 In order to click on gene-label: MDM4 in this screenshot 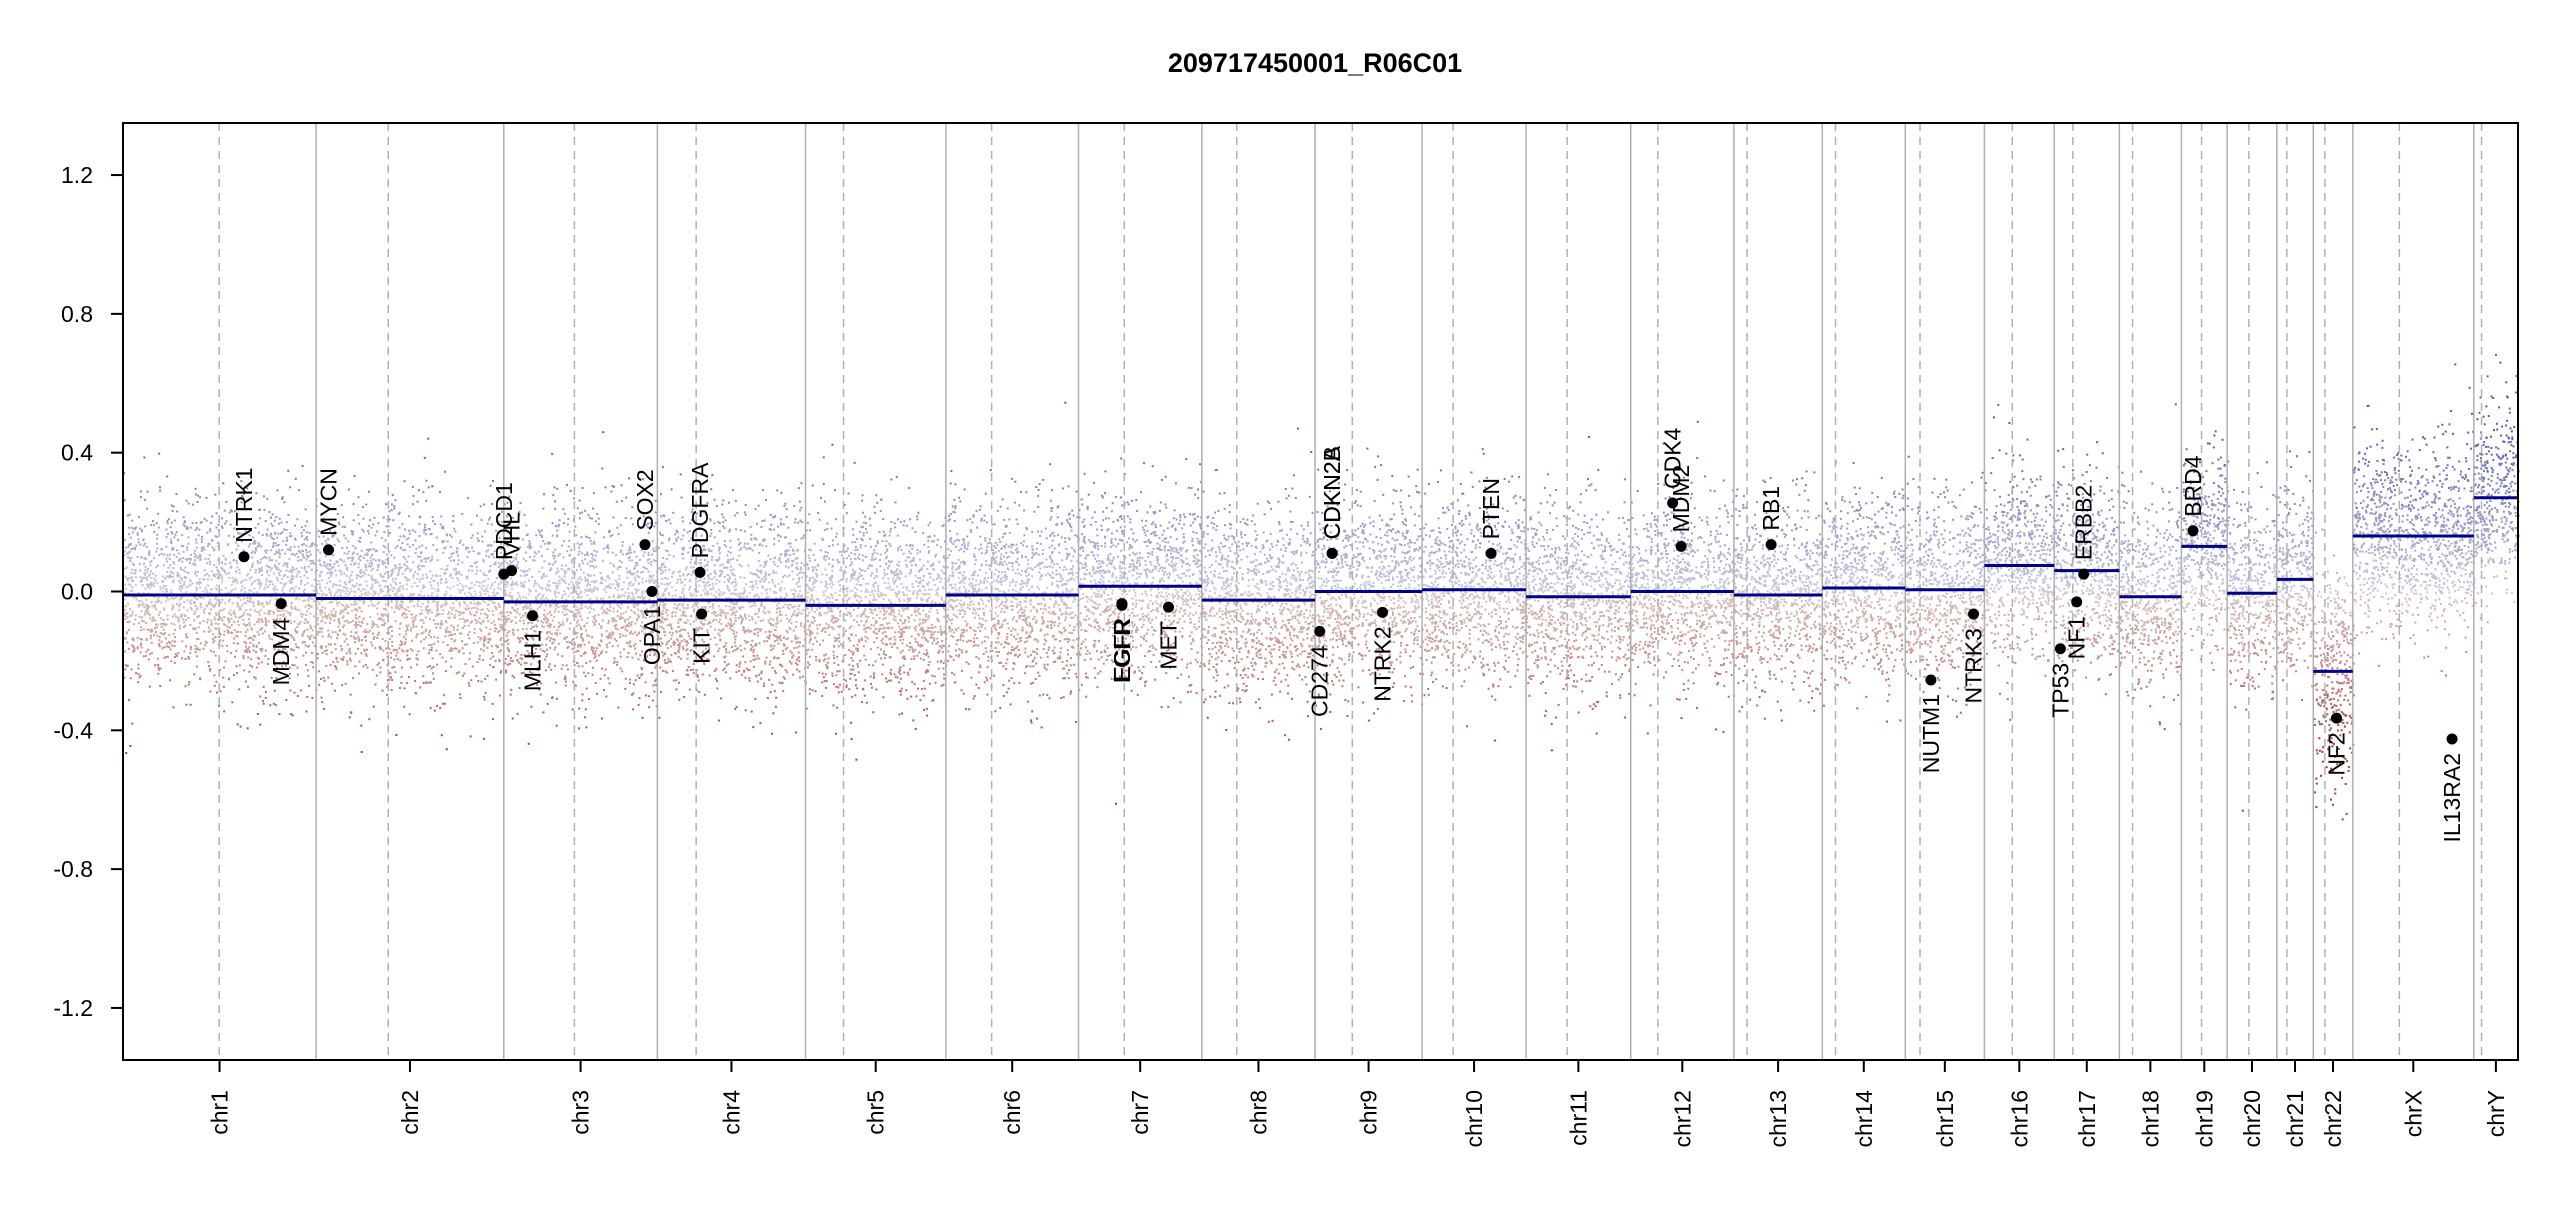, I will do `click(281, 651)`.